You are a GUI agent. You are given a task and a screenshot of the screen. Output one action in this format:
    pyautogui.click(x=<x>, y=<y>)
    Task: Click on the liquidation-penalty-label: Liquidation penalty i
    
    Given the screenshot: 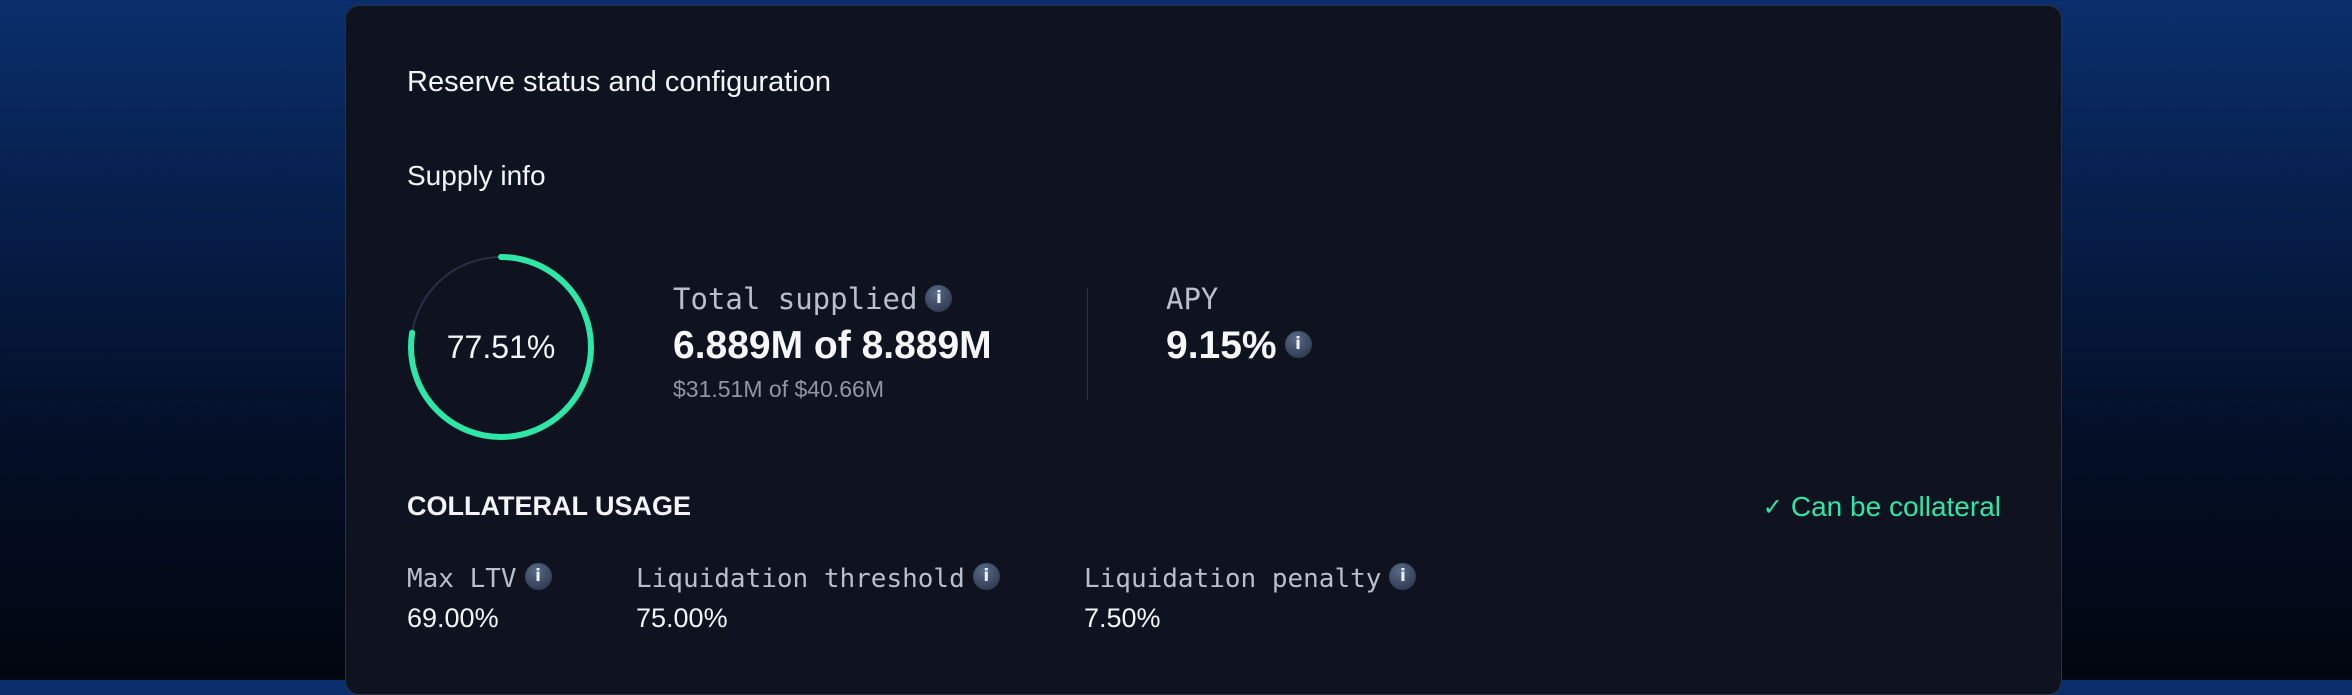 What is the action you would take?
    pyautogui.click(x=1250, y=578)
    